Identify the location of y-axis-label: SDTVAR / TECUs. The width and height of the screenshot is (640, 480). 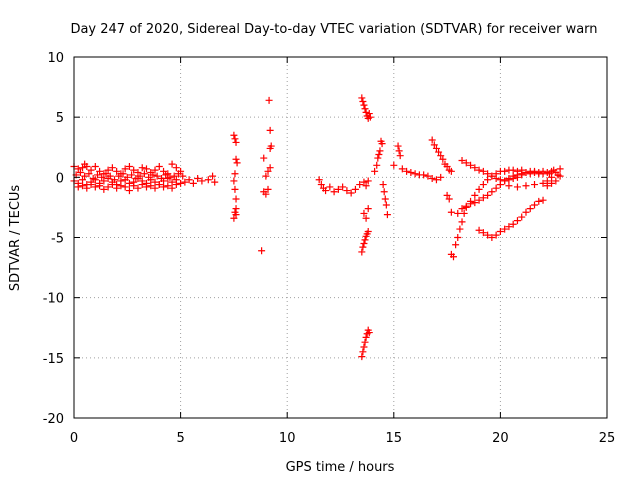
(15, 238).